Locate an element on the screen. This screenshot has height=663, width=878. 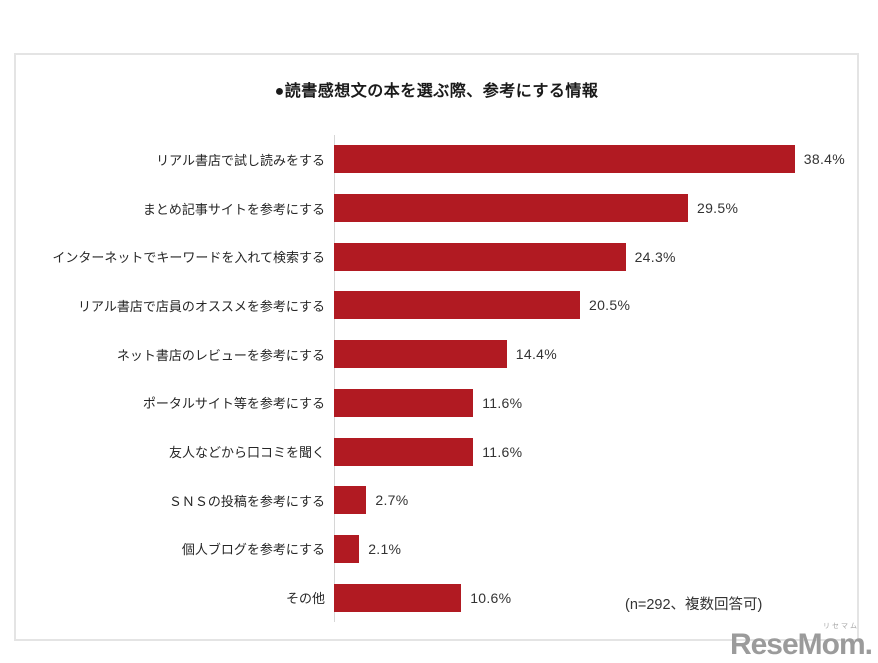
category-label: リアル書店で試し読みをする is located at coordinates (240, 160).